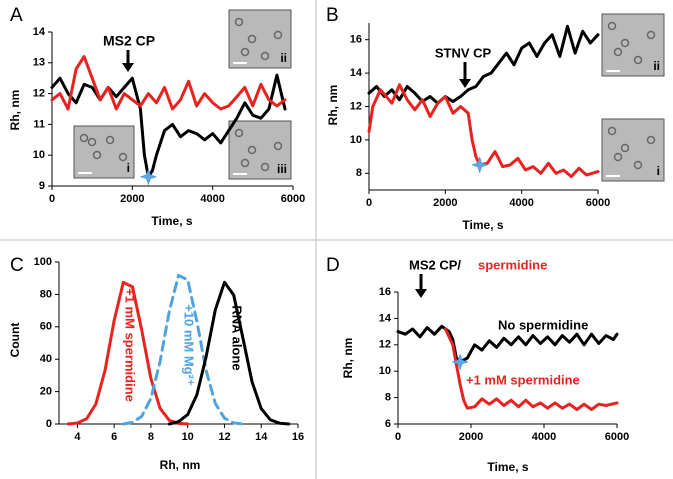 The image size is (673, 479). I want to click on x-tick-label: 10, so click(188, 437).